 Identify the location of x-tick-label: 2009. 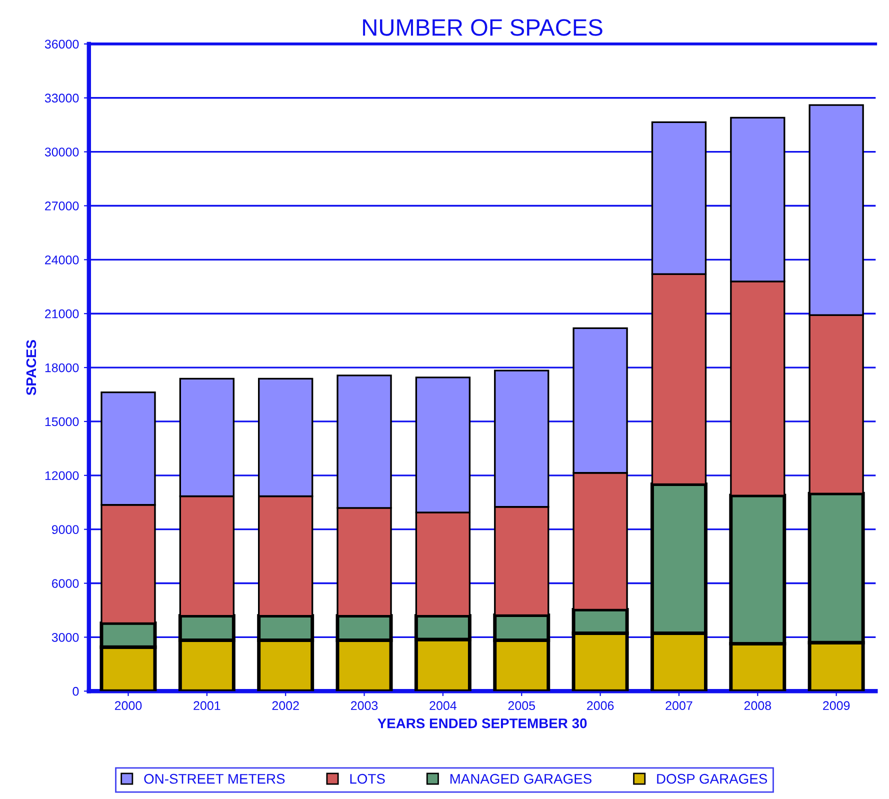
(836, 705).